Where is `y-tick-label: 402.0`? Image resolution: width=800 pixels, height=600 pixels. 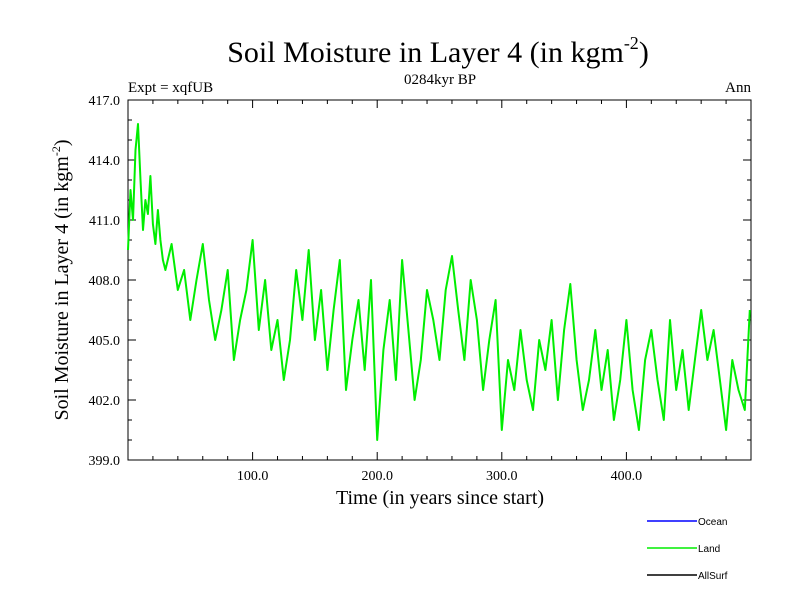
y-tick-label: 402.0 is located at coordinates (105, 401).